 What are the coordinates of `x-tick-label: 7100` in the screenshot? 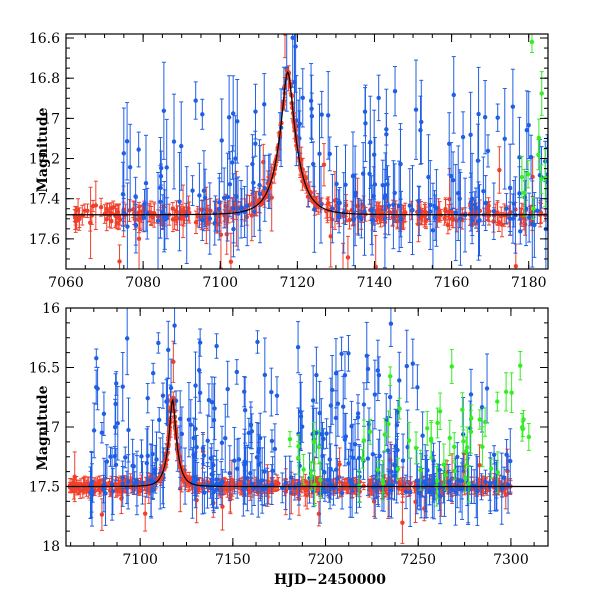 It's located at (220, 283).